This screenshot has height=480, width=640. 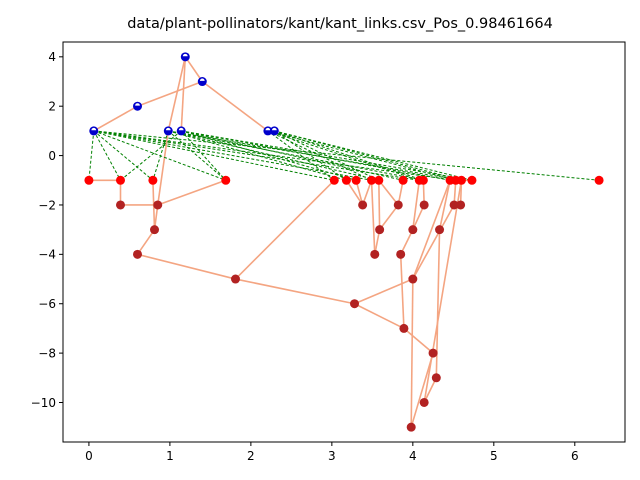 I want to click on x-tick-label: 5, so click(x=494, y=456).